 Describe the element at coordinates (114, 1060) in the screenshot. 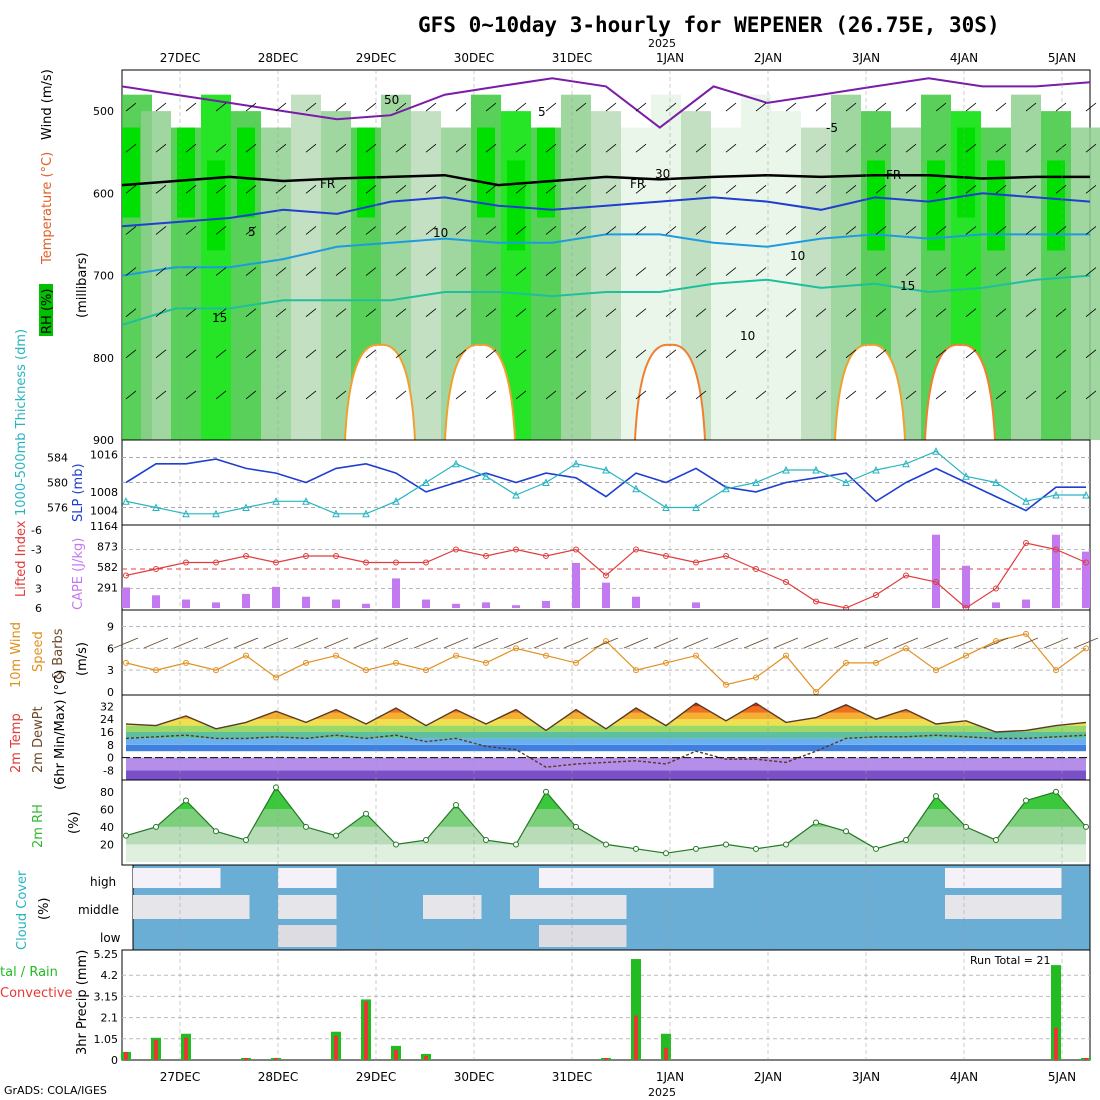

I see `precip-tick: 0` at that location.